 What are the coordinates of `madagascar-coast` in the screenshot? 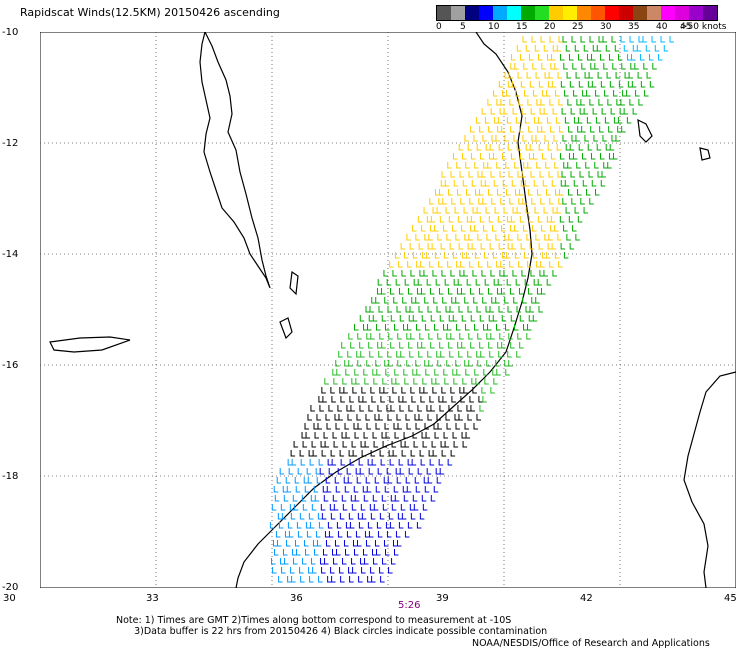 It's located at (709, 479).